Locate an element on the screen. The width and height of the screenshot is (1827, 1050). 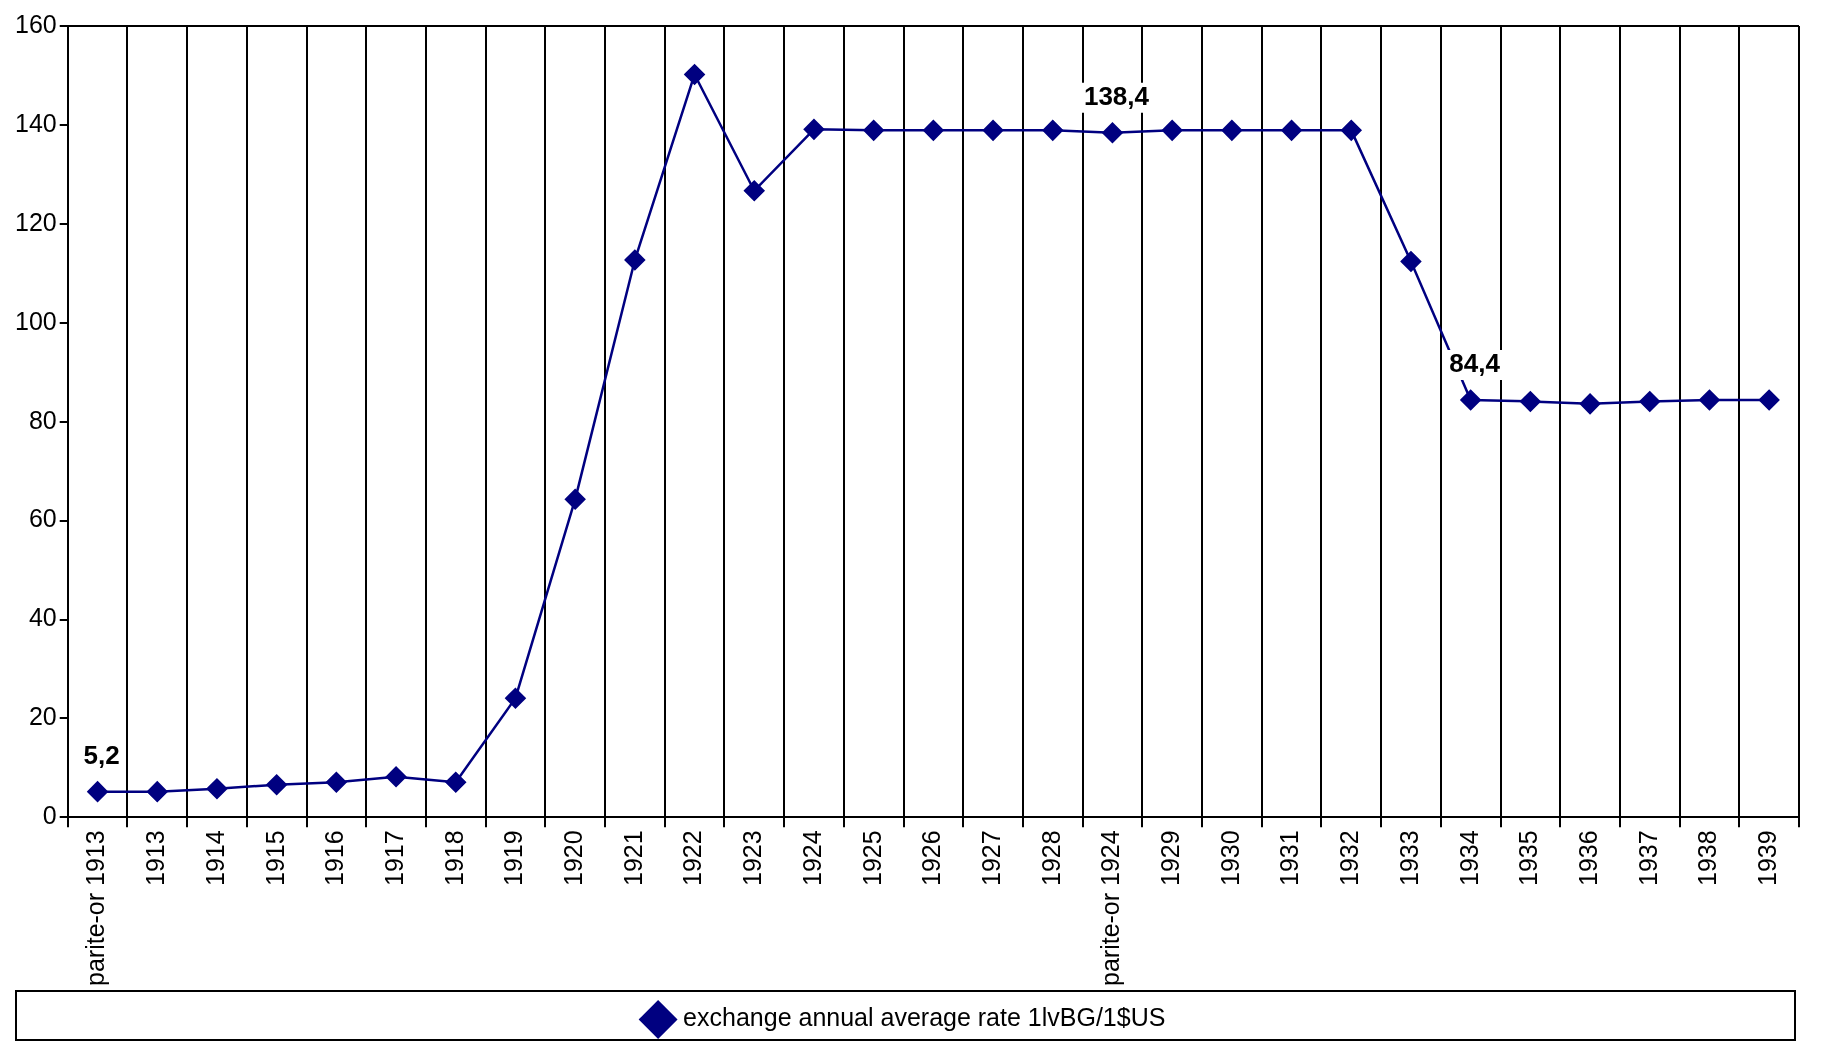
legend-label: exchange annual average rate 1lvBG/1$US is located at coordinates (924, 1017).